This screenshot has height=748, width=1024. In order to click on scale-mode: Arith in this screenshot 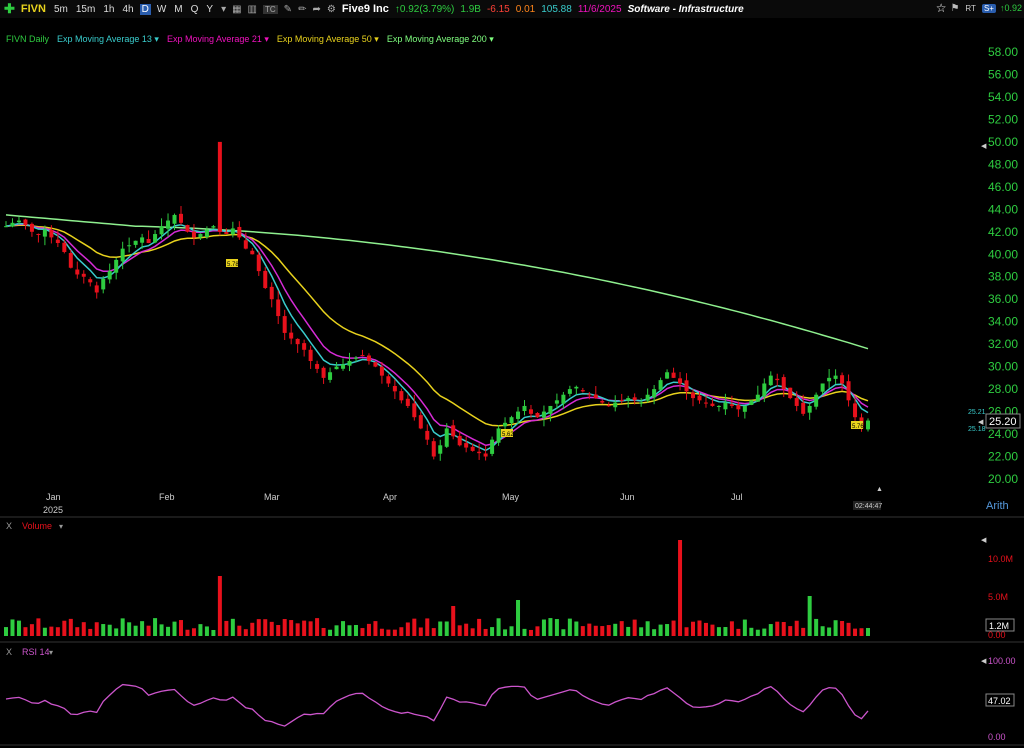, I will do `click(997, 506)`.